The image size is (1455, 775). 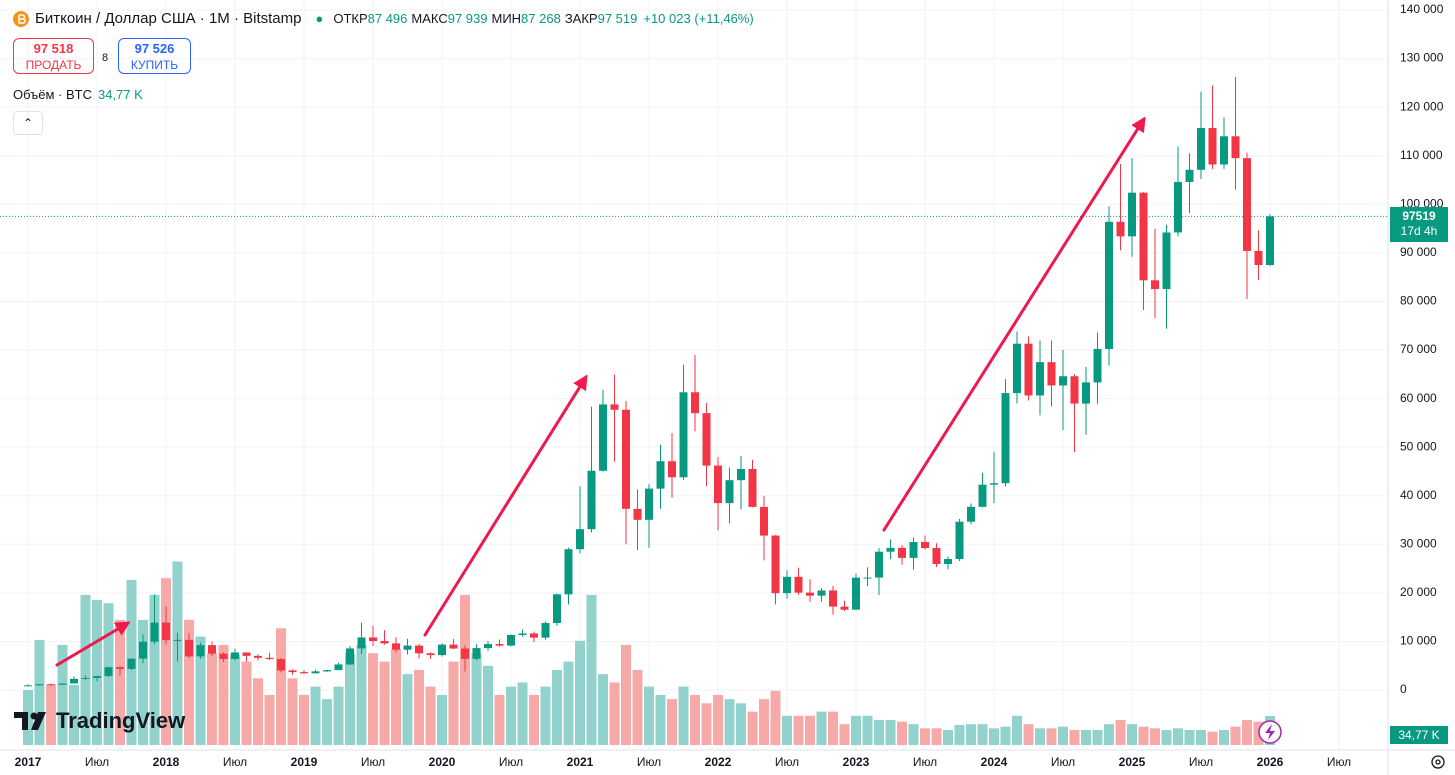 What do you see at coordinates (1438, 762) in the screenshot?
I see `settings-icon` at bounding box center [1438, 762].